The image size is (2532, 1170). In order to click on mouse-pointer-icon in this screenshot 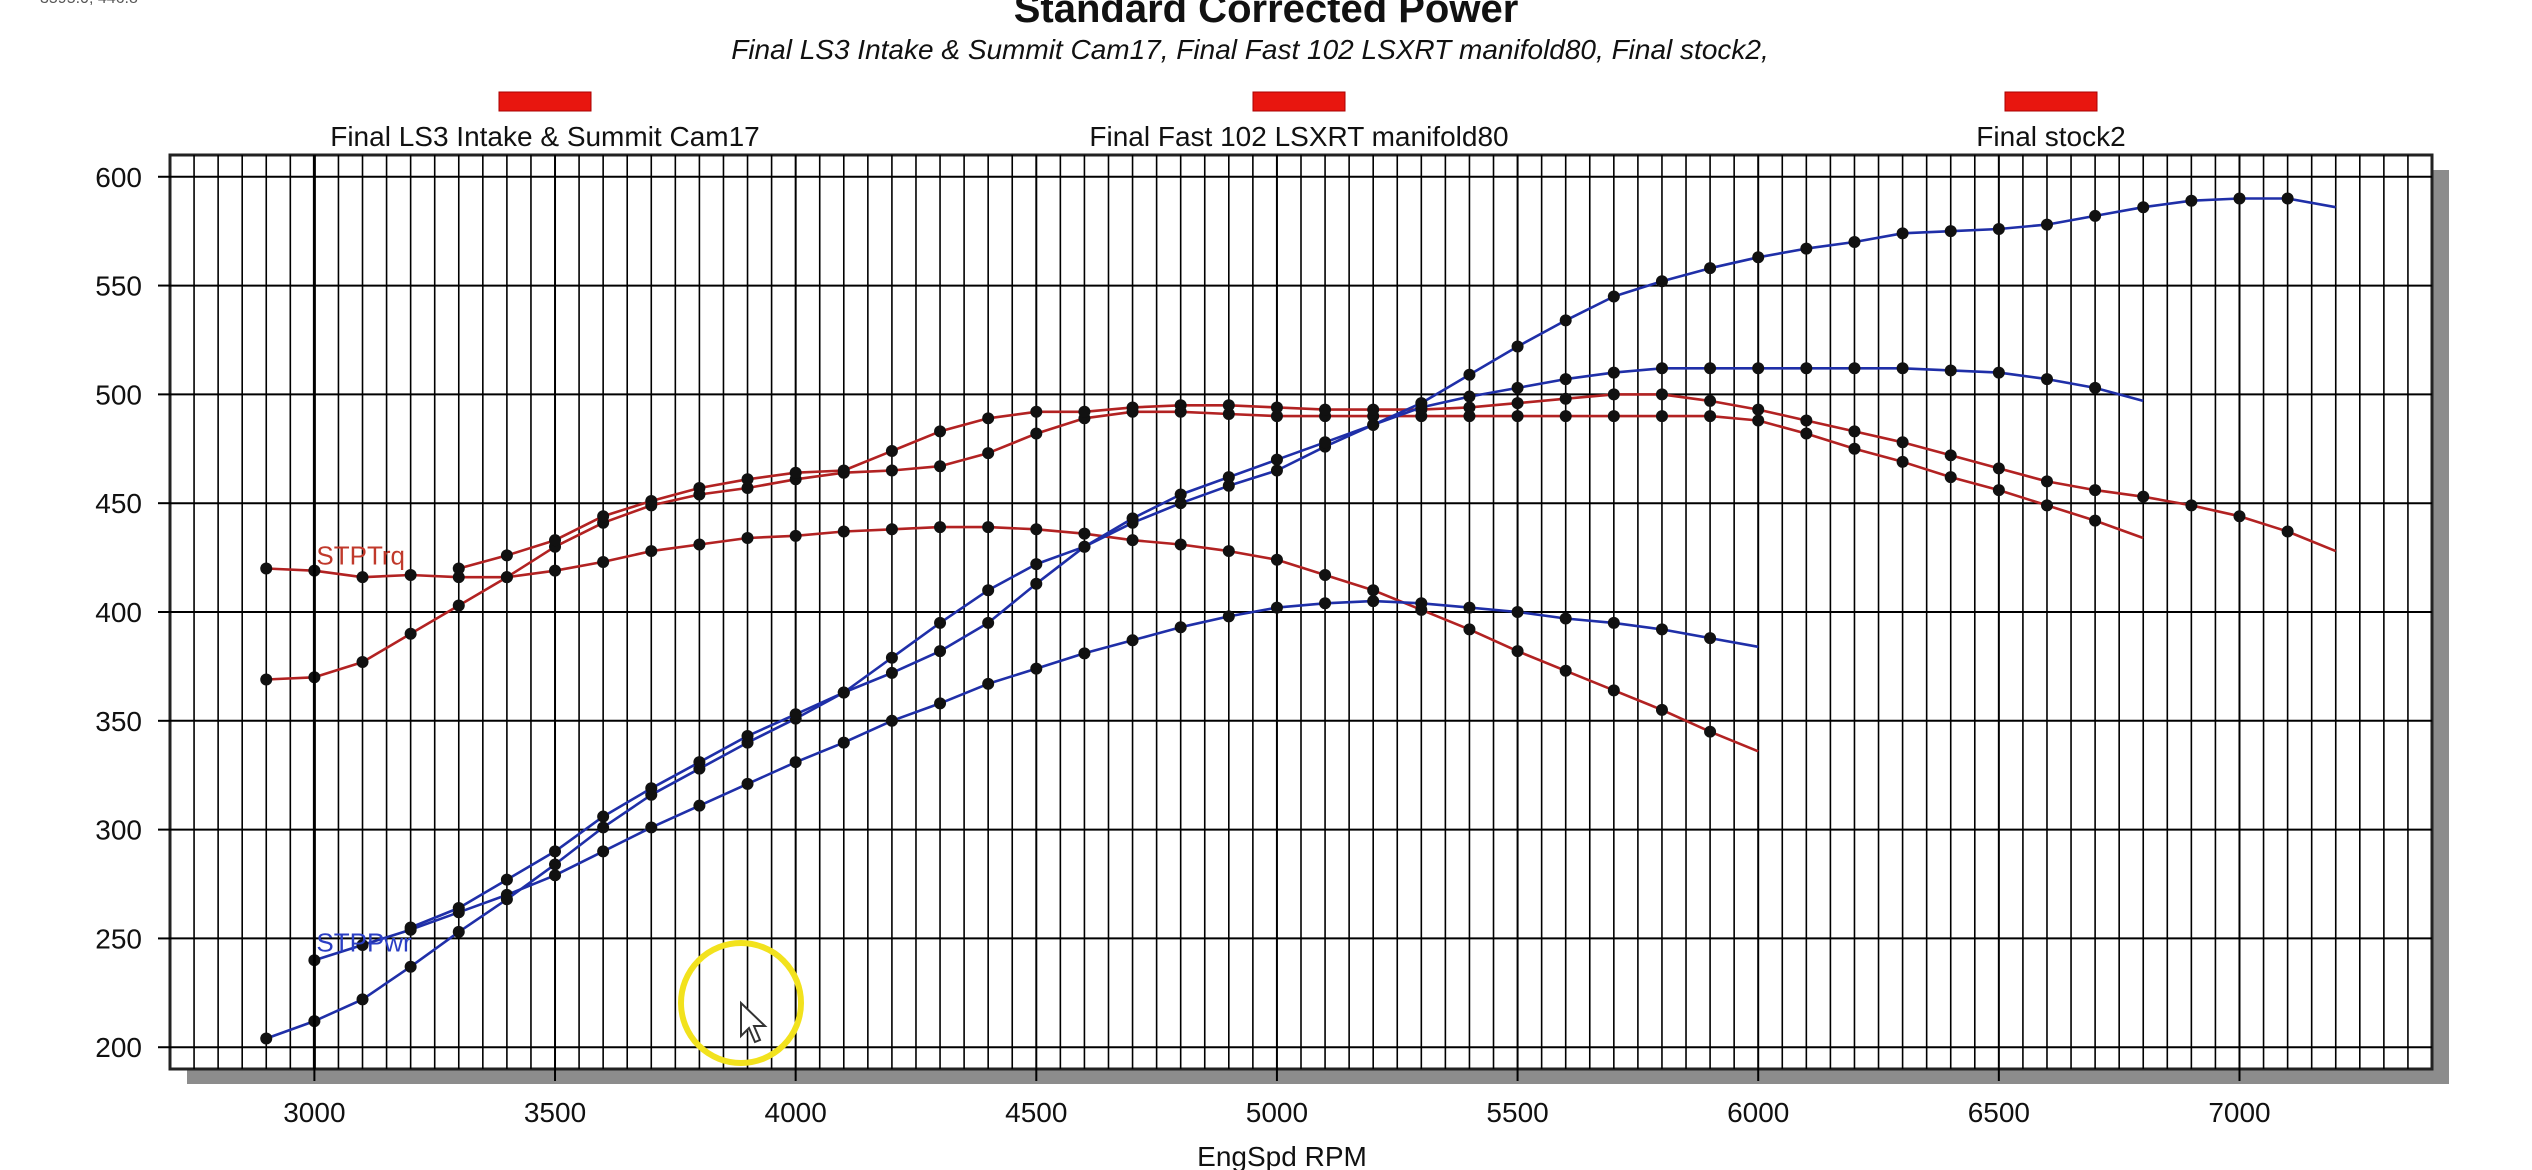, I will do `click(754, 1022)`.